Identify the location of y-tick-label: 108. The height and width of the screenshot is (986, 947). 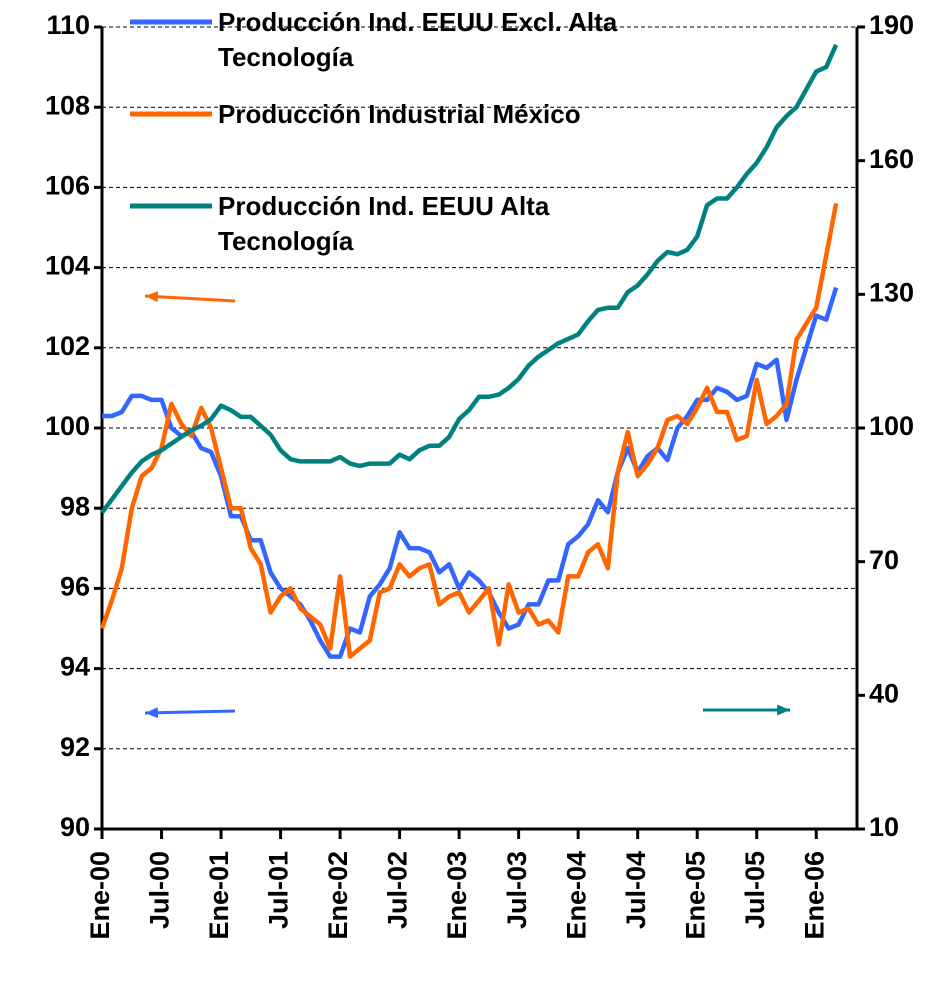
(67, 105).